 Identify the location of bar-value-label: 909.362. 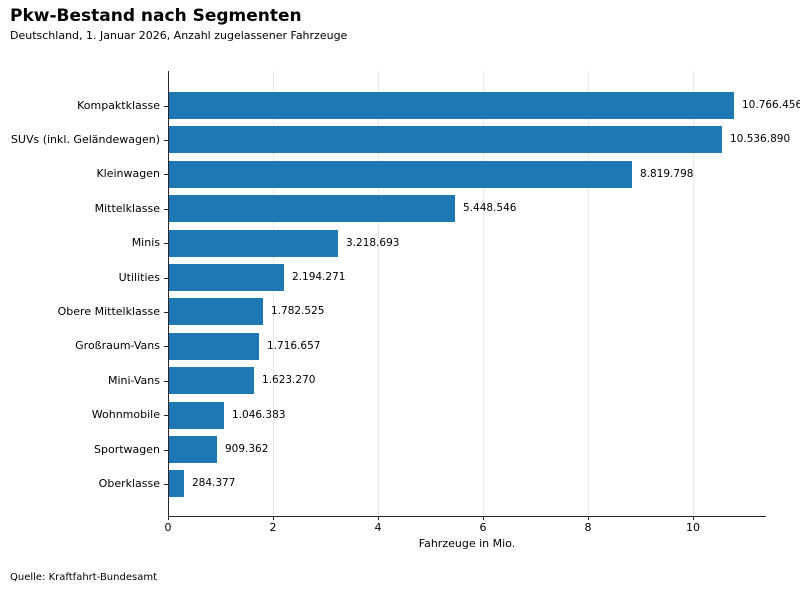
(247, 449).